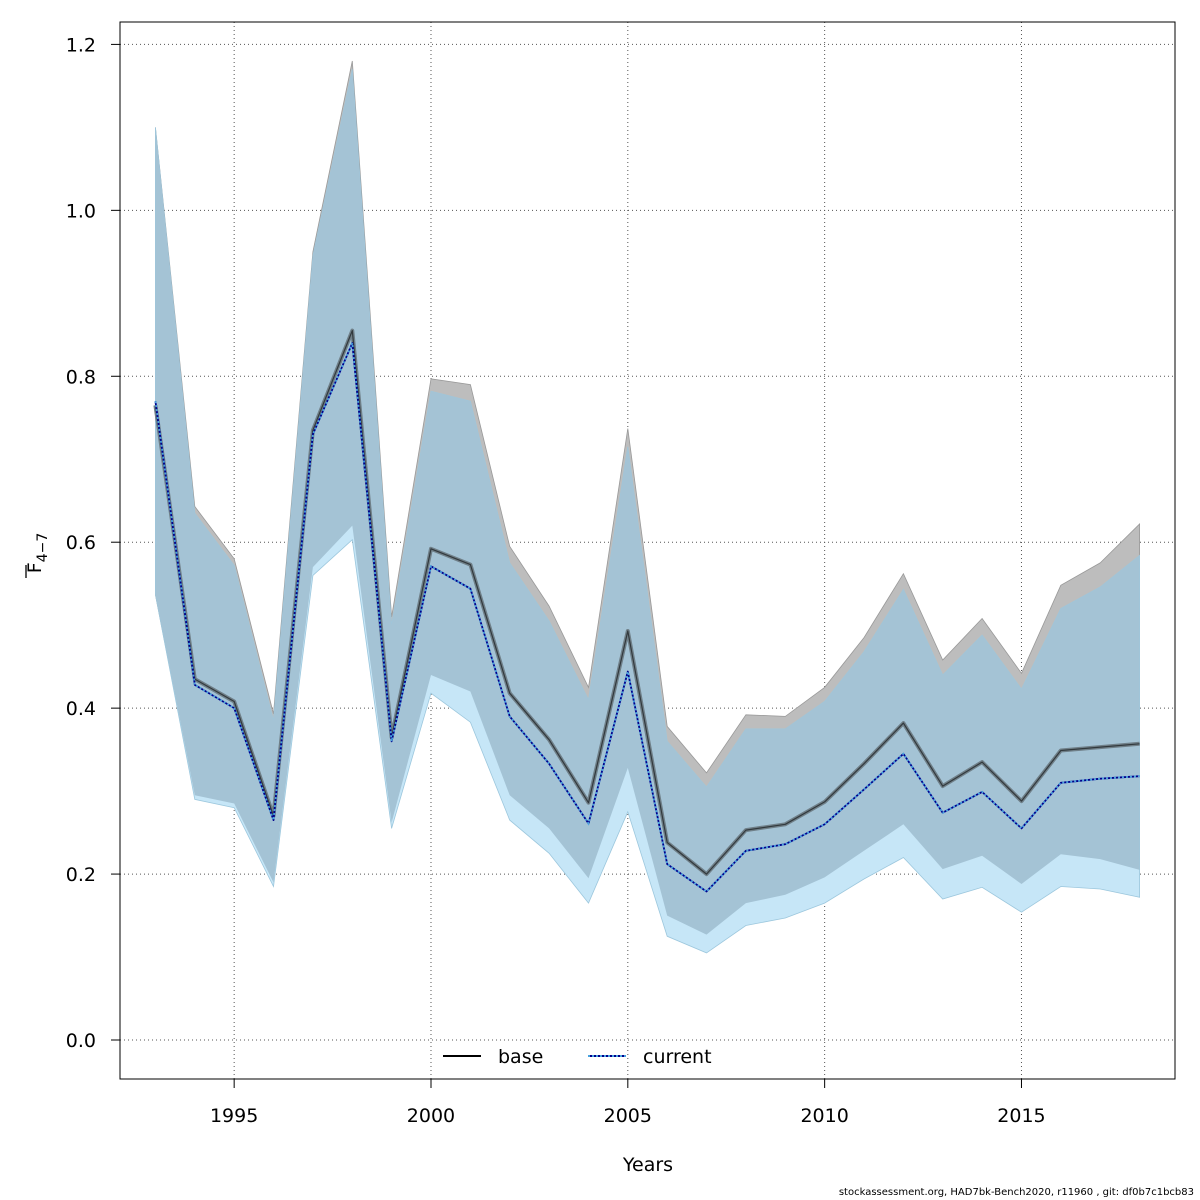 The width and height of the screenshot is (1200, 1200). I want to click on x-axis: 1995 2000 2005 2010 2015, so click(628, 1103).